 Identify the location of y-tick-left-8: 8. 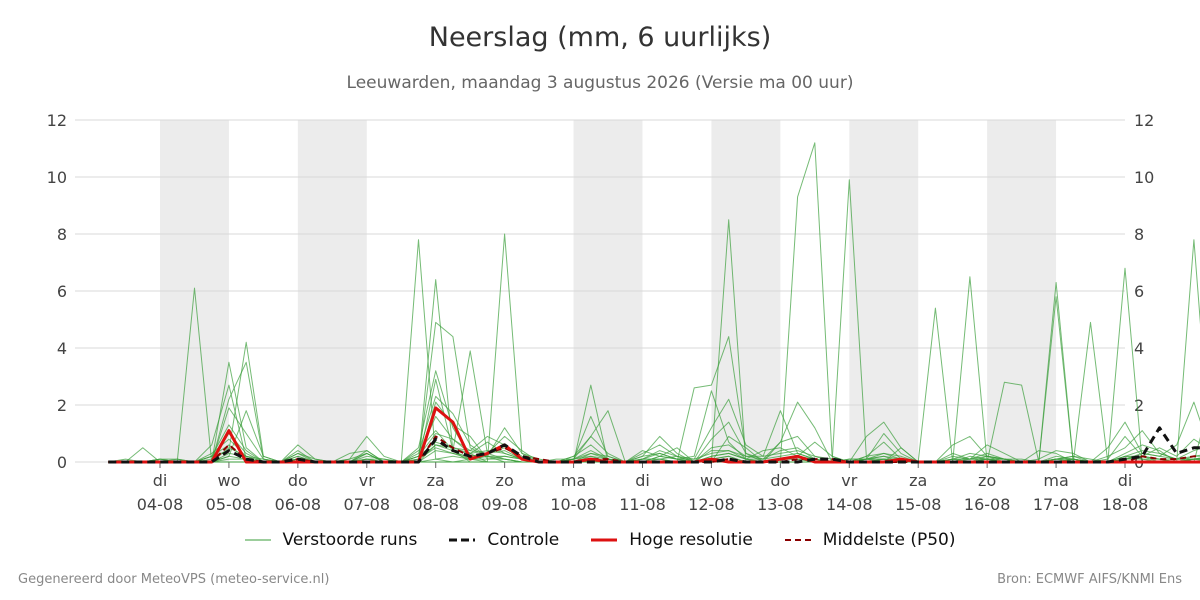
(62, 234).